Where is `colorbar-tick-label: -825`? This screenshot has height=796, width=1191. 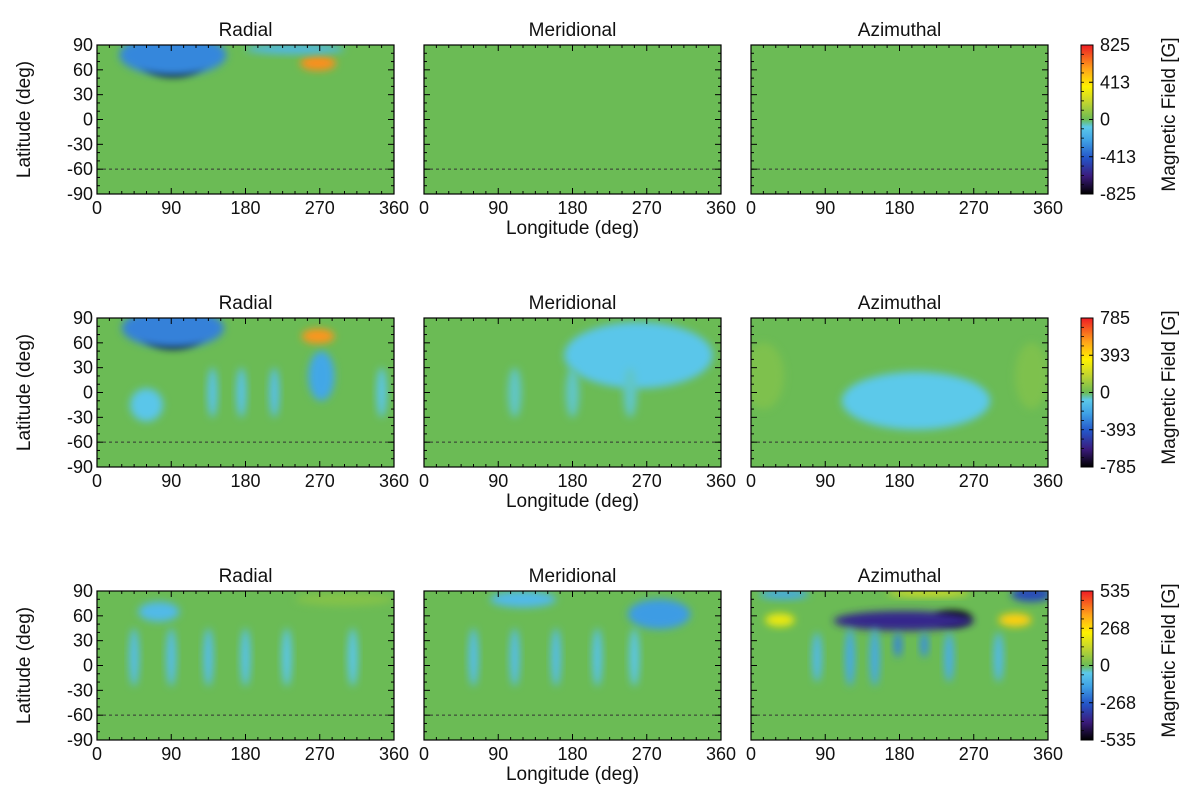
colorbar-tick-label: -825 is located at coordinates (1118, 194).